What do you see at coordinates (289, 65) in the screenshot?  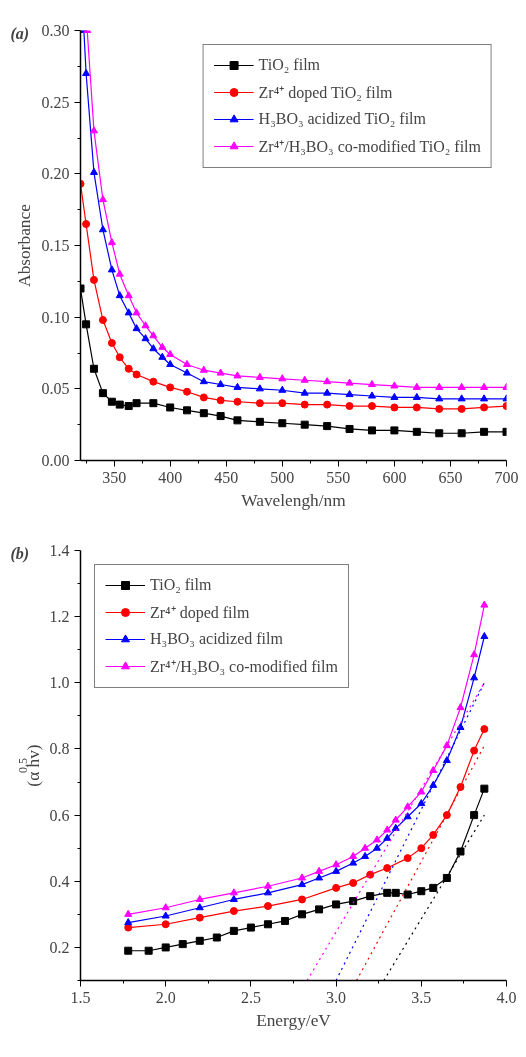 I see `legend-label: TiO₂ film` at bounding box center [289, 65].